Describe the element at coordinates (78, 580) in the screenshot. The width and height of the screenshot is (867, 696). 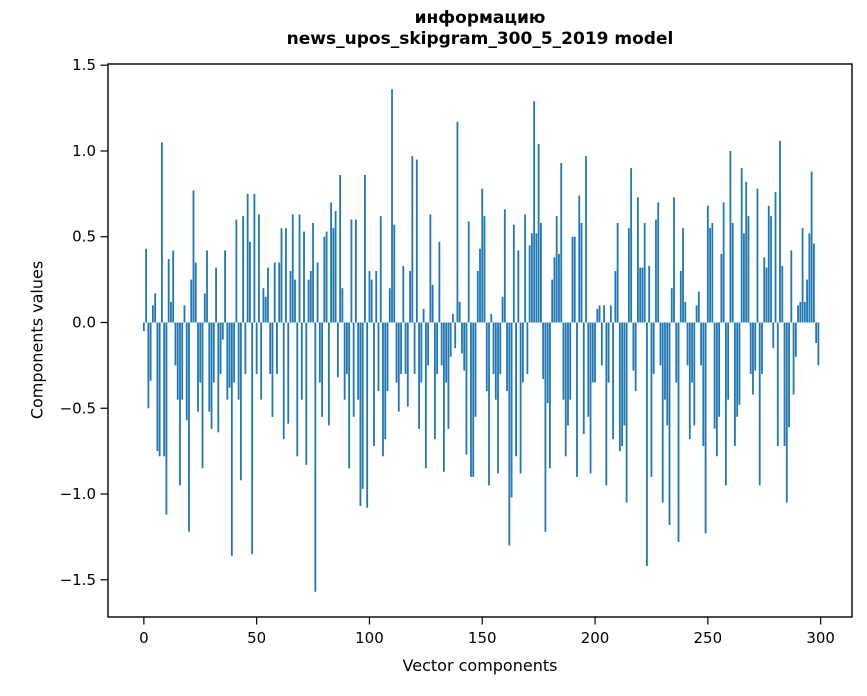
I see `y-tick-label: −1.5` at that location.